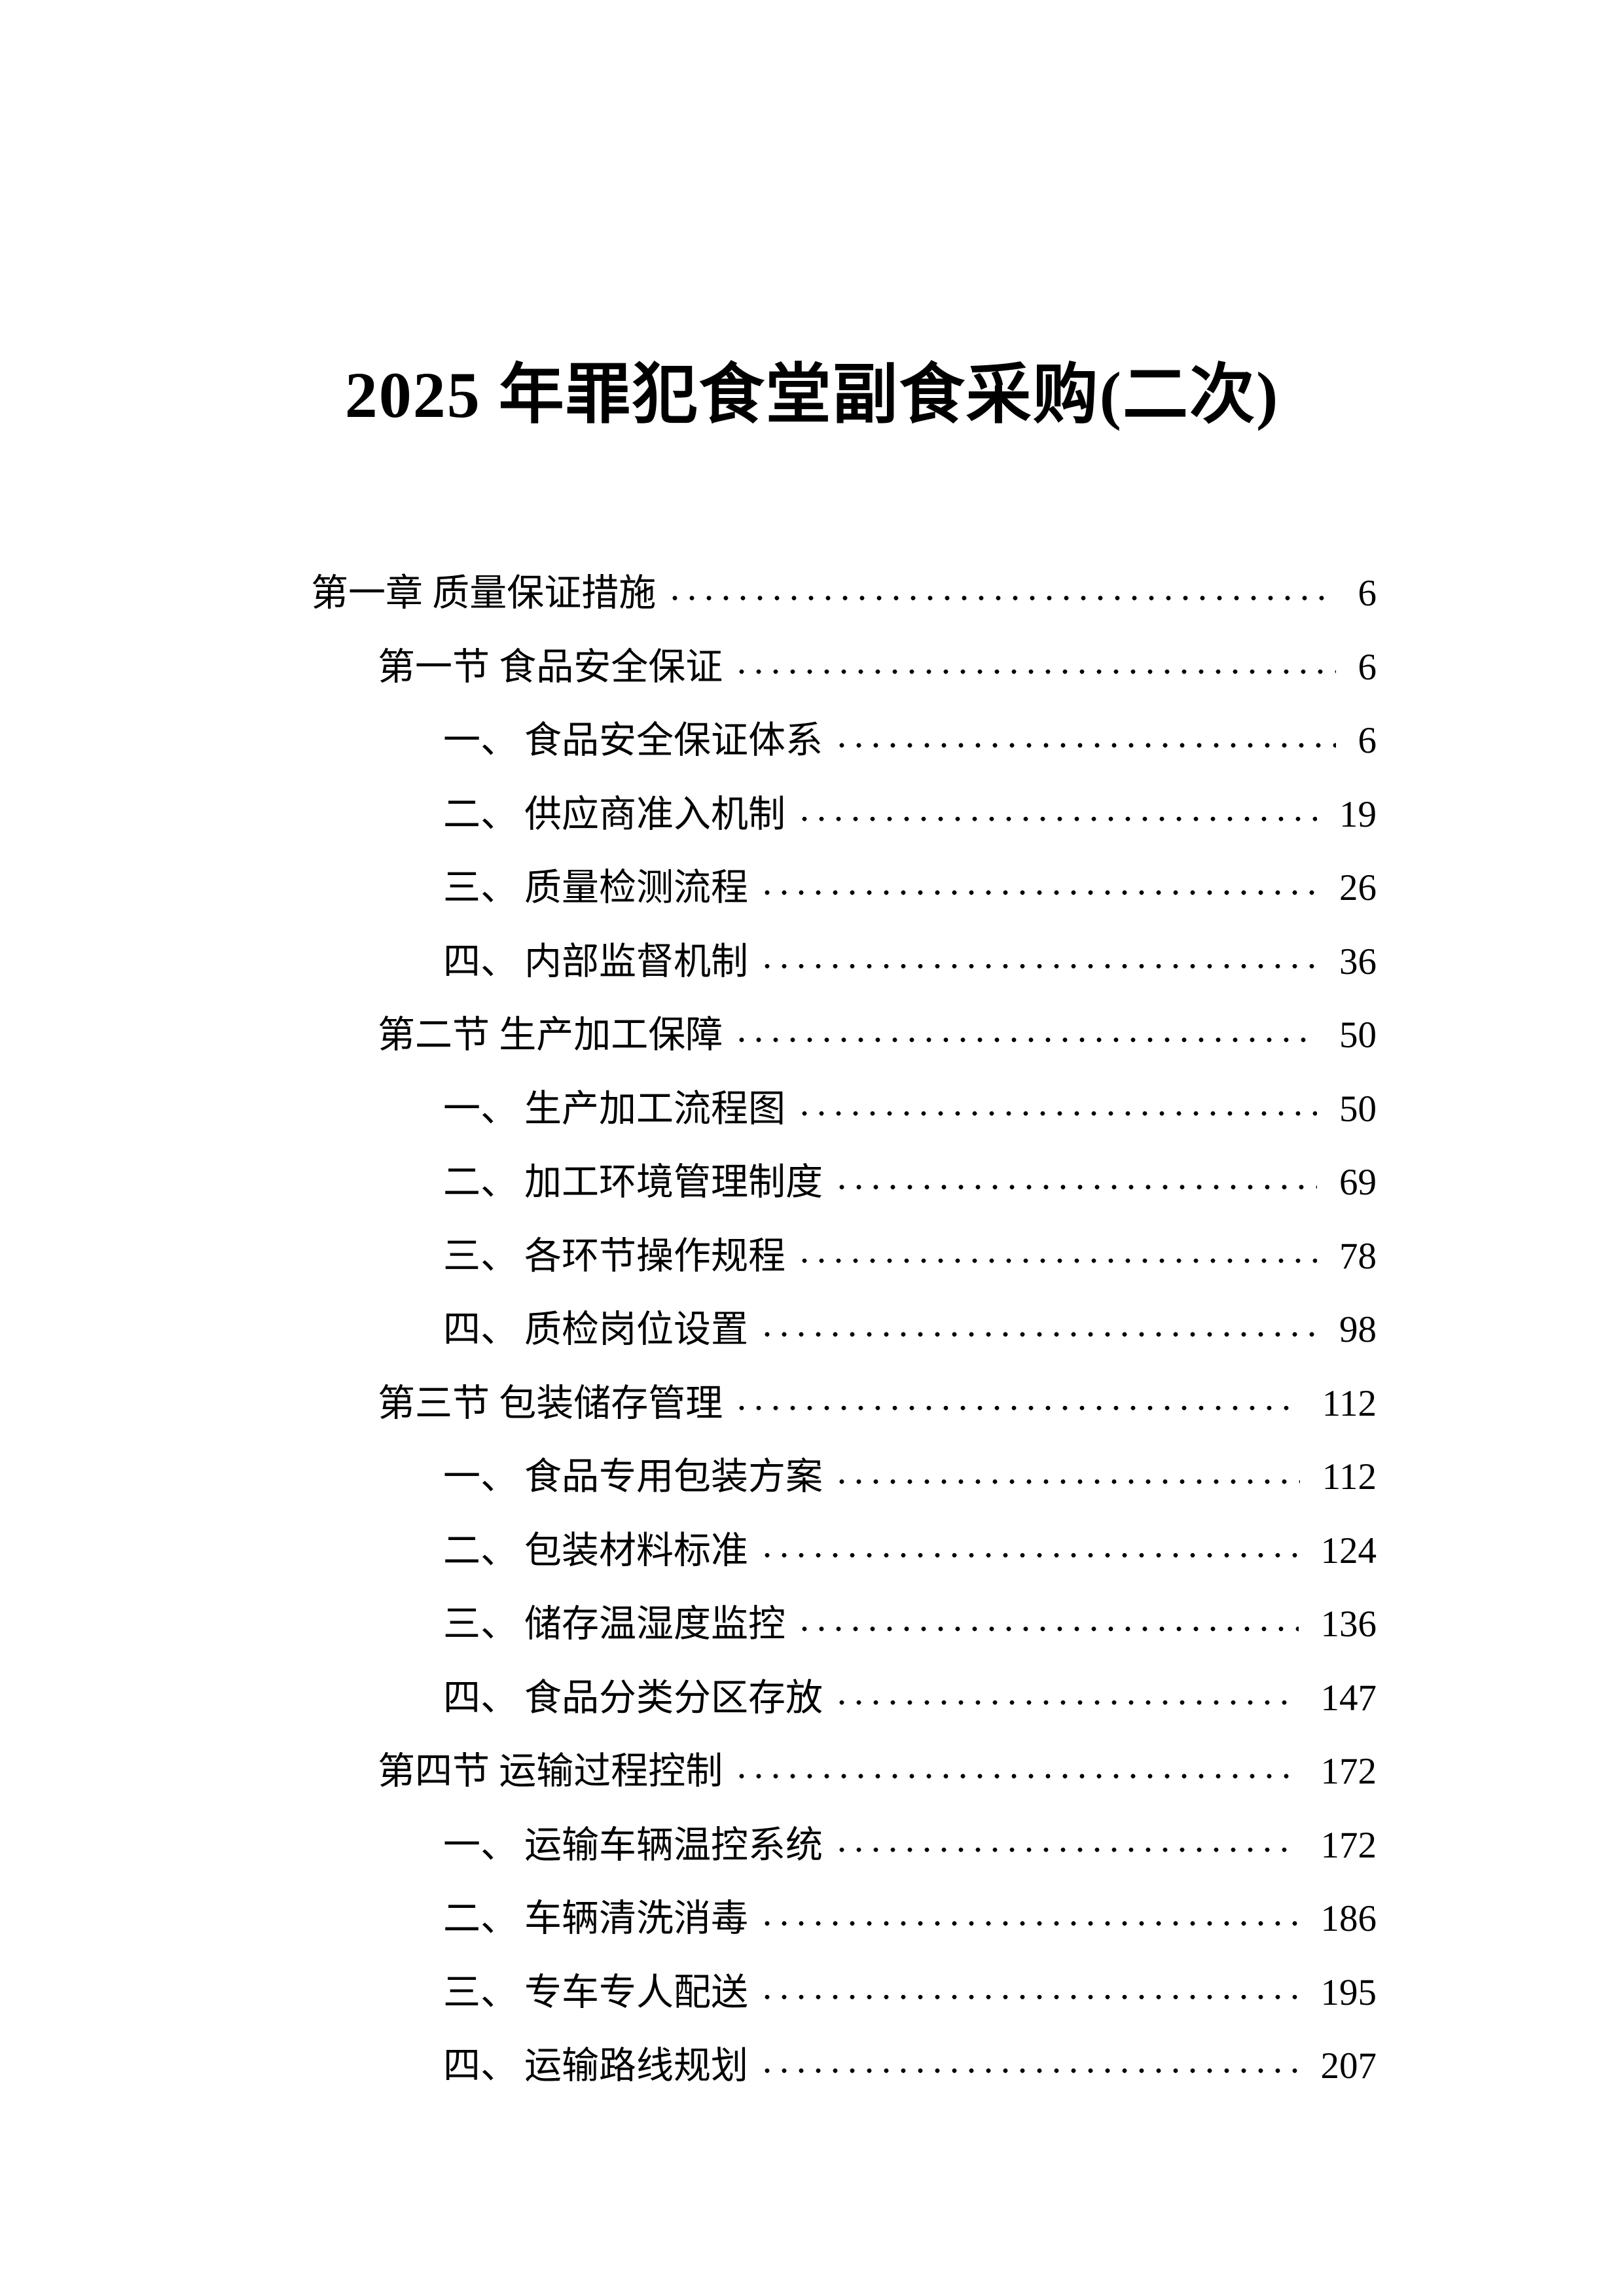 Image resolution: width=1624 pixels, height=2296 pixels. Describe the element at coordinates (673, 1845) in the screenshot. I see `toc-entry-label: 运输车辆温控系统` at that location.